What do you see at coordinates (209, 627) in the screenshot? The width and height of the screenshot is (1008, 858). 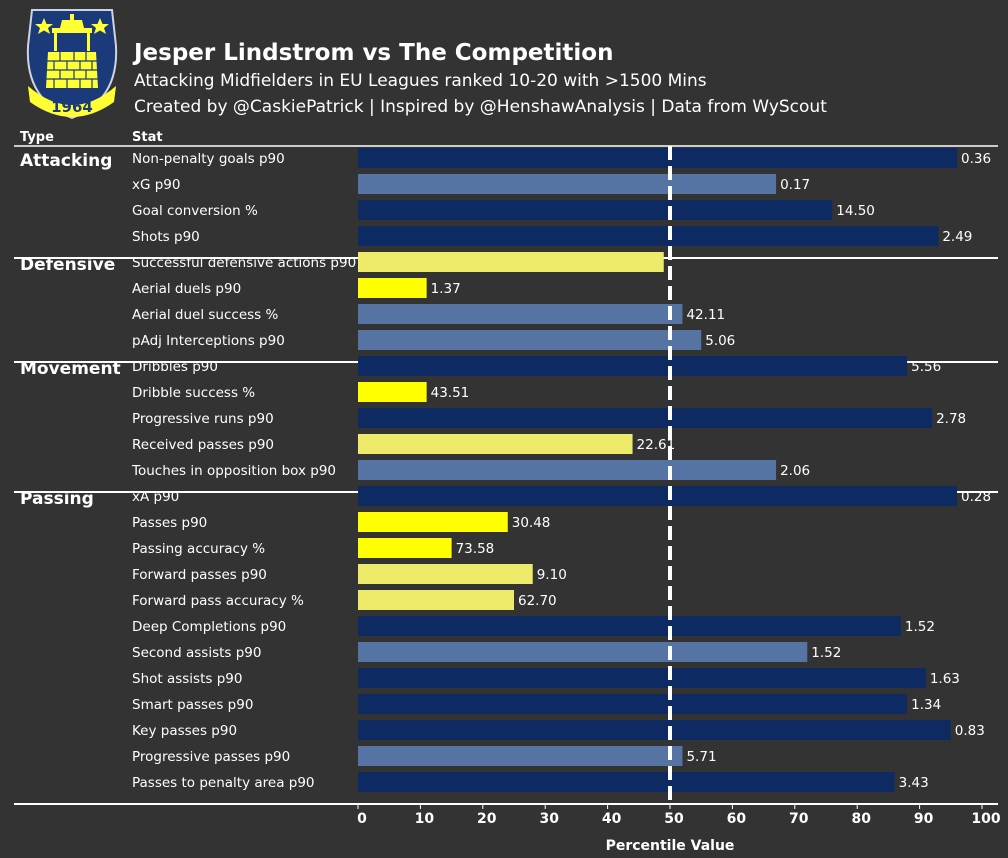 I see `stat-label: Deep Completions p90` at bounding box center [209, 627].